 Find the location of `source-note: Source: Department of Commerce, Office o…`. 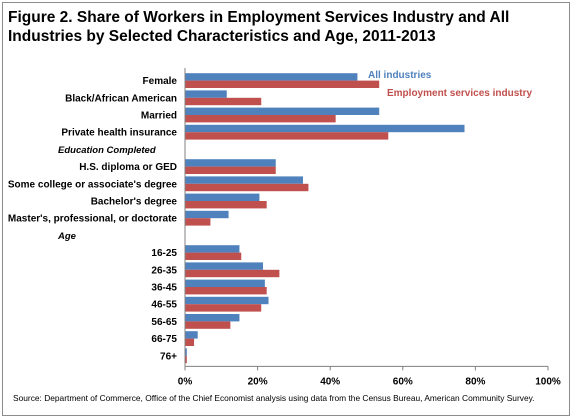

source-note: Source: Department of Commerce, Office o… is located at coordinates (274, 398).